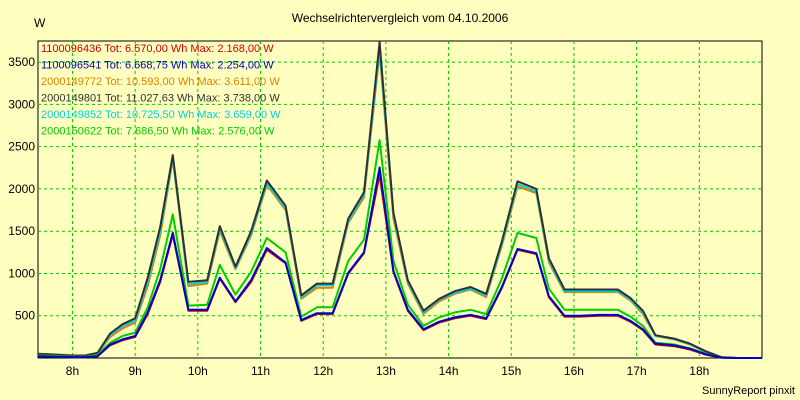 Image resolution: width=800 pixels, height=400 pixels. I want to click on y-tick-label: 3000, so click(21, 104).